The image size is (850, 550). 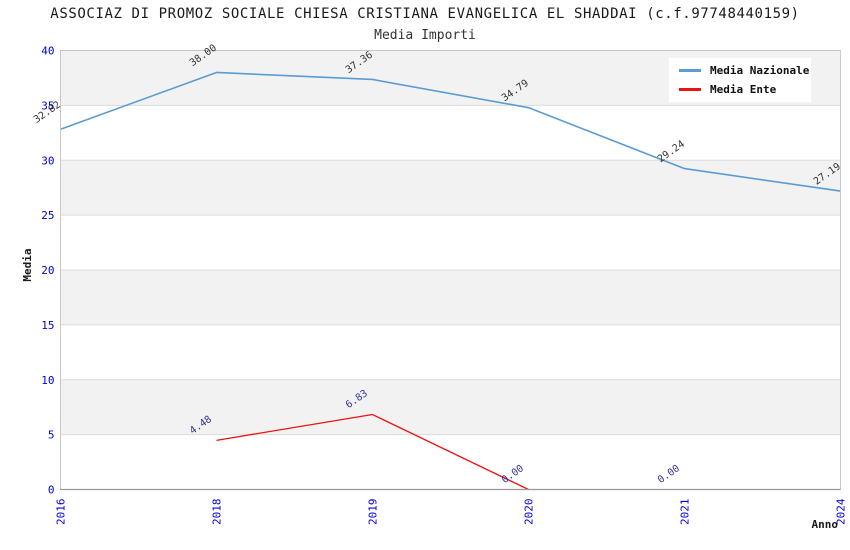 I want to click on legend-line-swatch-ente, so click(x=690, y=89).